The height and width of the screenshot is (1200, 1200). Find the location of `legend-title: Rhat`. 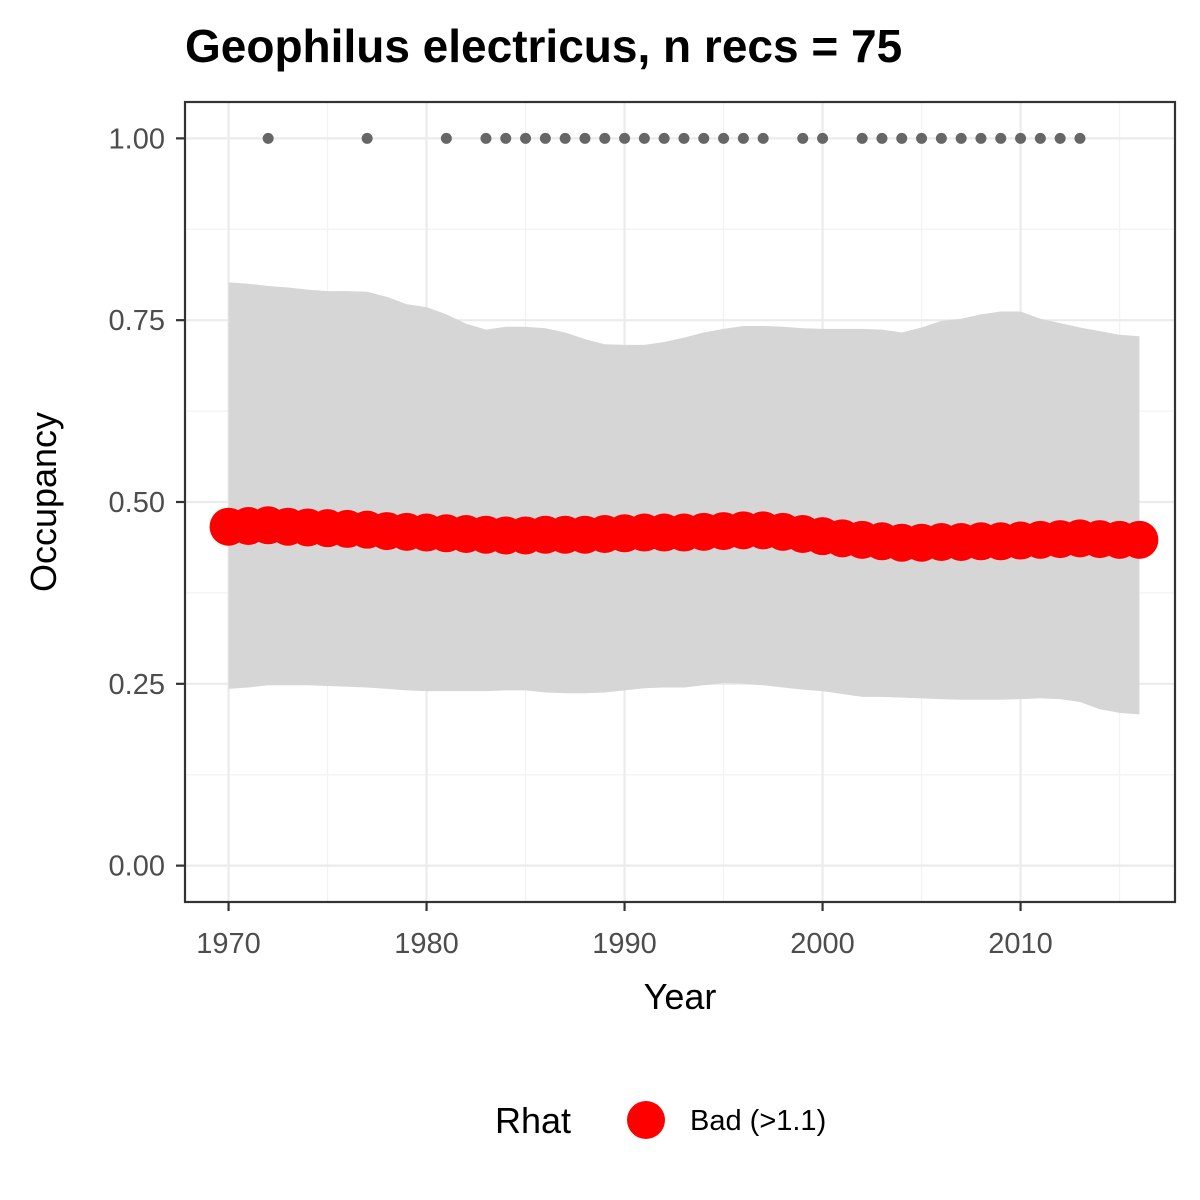

legend-title: Rhat is located at coordinates (533, 1120).